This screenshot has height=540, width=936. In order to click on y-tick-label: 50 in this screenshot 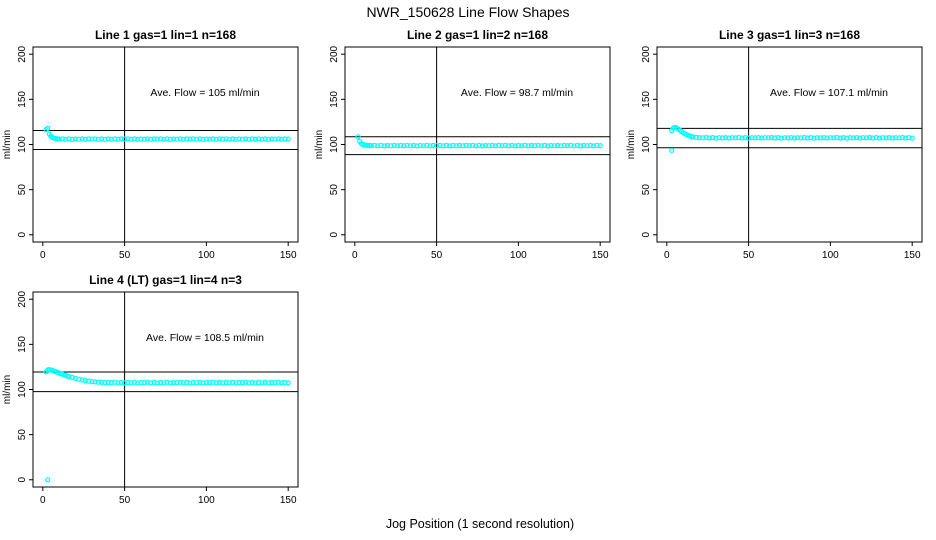, I will do `click(22, 190)`.